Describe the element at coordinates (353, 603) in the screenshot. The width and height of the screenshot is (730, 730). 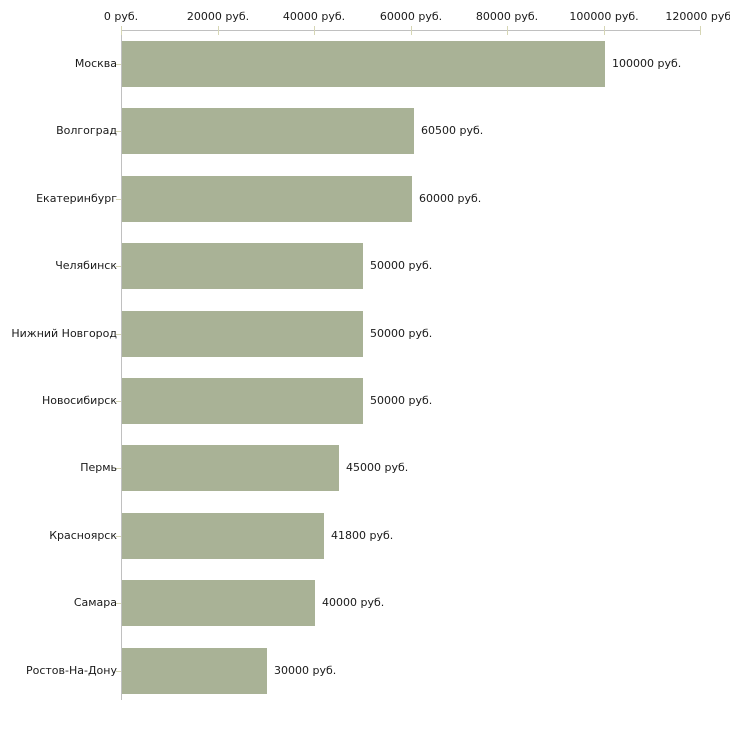
I see `value-label: 40000 руб.` at that location.